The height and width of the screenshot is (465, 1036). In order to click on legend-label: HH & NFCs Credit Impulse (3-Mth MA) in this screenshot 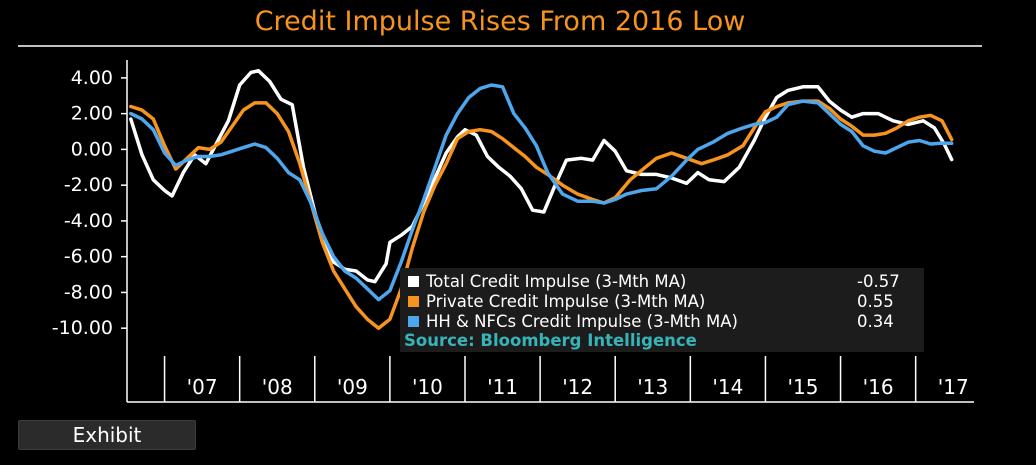, I will do `click(582, 321)`.